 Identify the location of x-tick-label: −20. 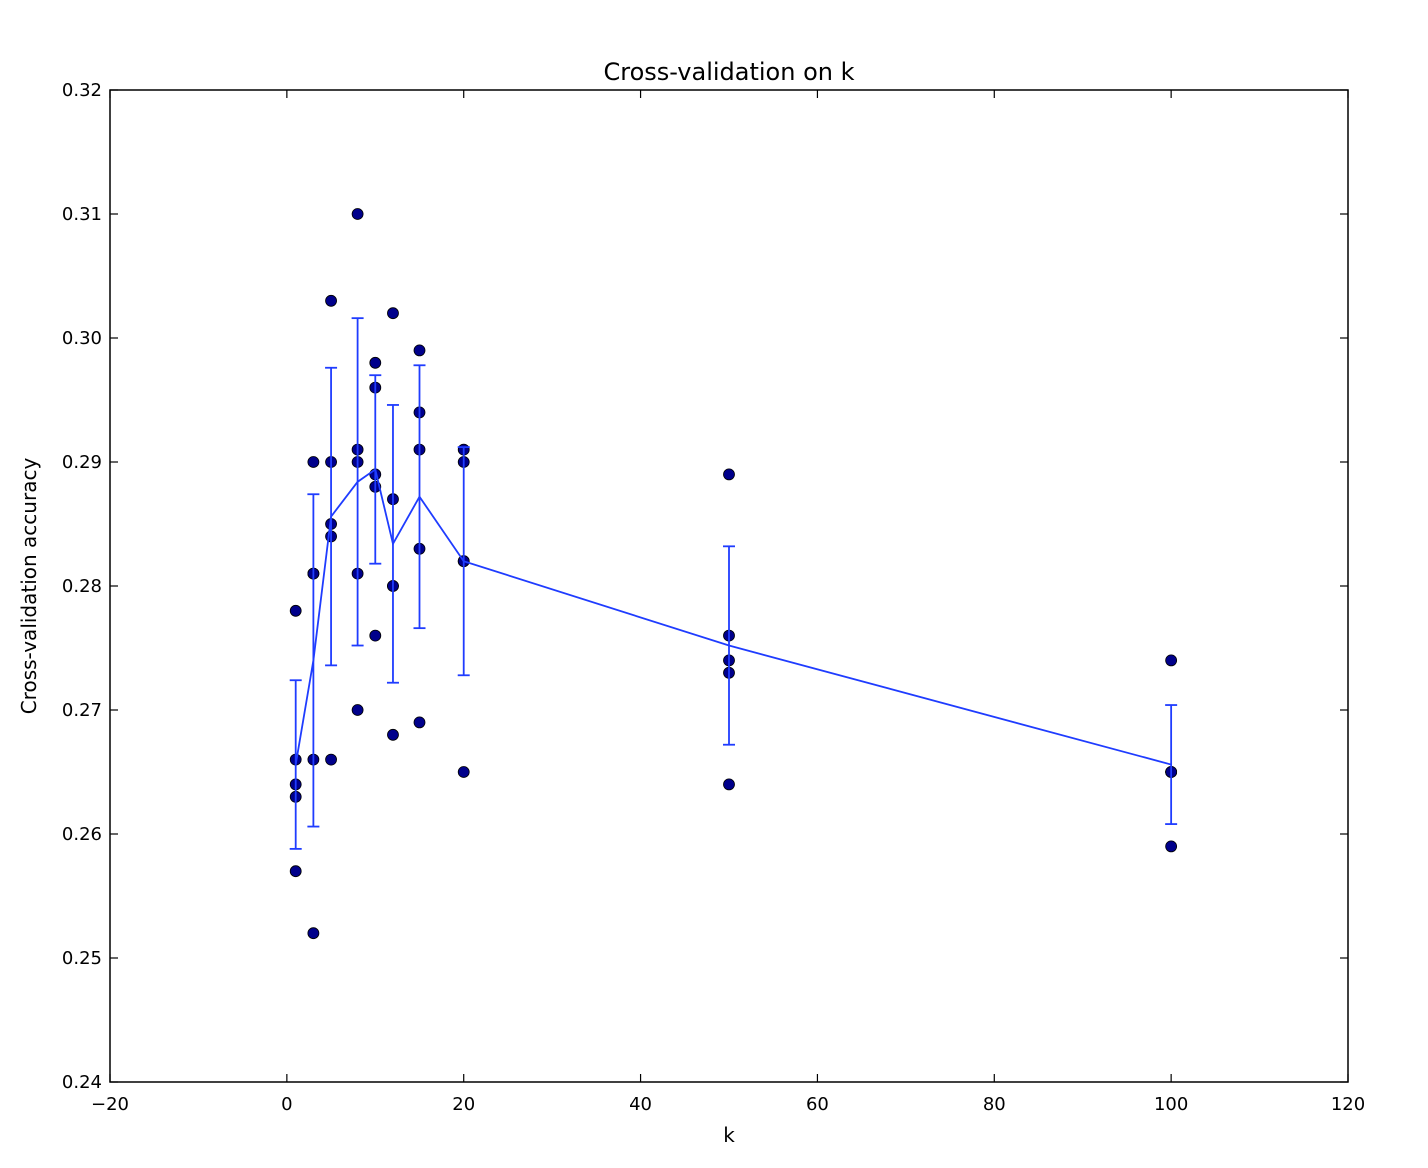
(110, 1104).